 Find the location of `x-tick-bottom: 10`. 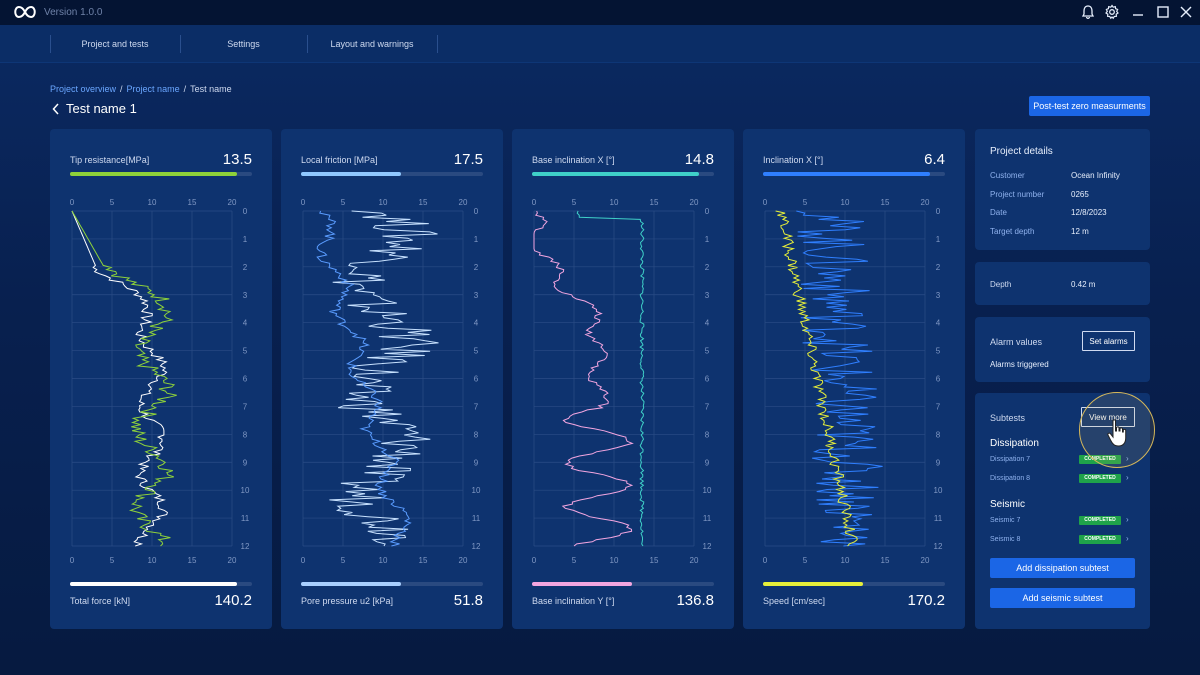

x-tick-bottom: 10 is located at coordinates (845, 560).